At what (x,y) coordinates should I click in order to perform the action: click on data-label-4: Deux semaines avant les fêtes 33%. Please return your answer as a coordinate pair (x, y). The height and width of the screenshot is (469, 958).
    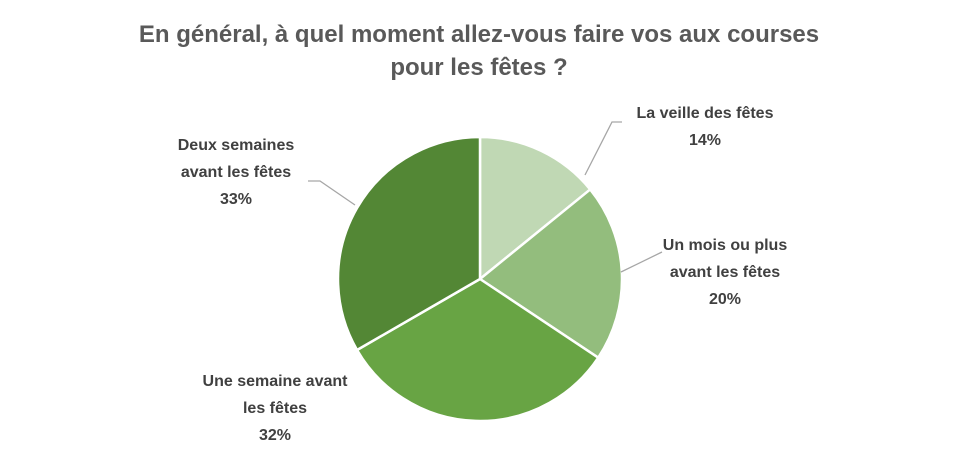
    Looking at the image, I should click on (236, 172).